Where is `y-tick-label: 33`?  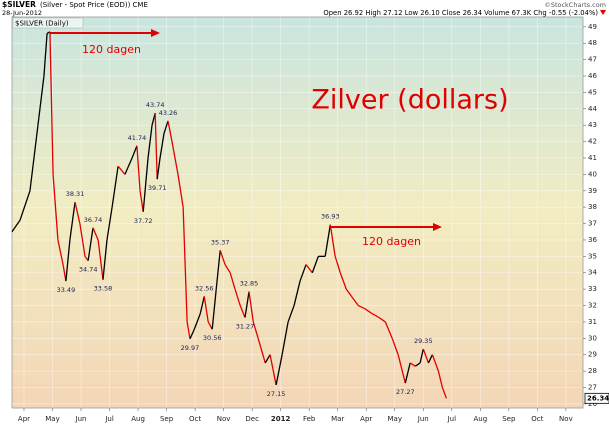
y-tick-label: 33 is located at coordinates (592, 289).